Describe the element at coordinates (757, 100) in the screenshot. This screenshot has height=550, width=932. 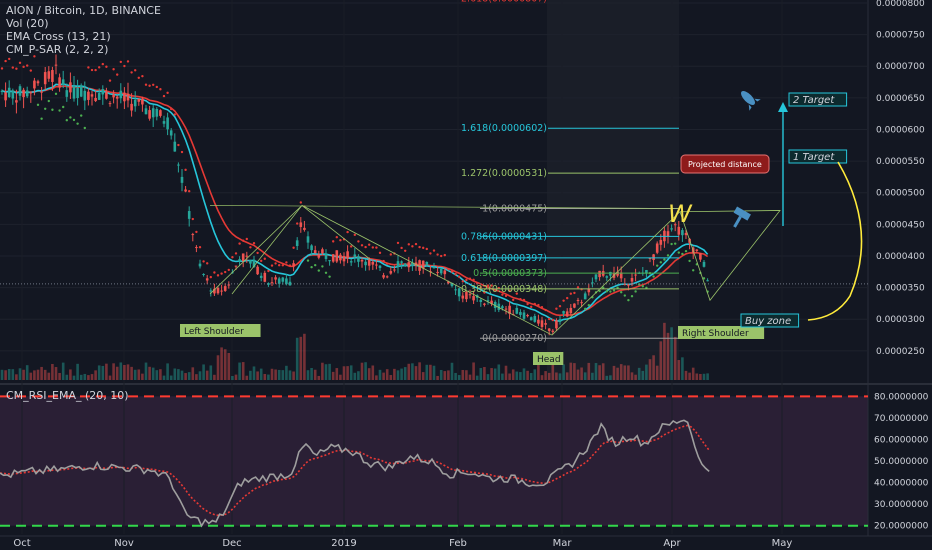
I see `rocket-fin` at that location.